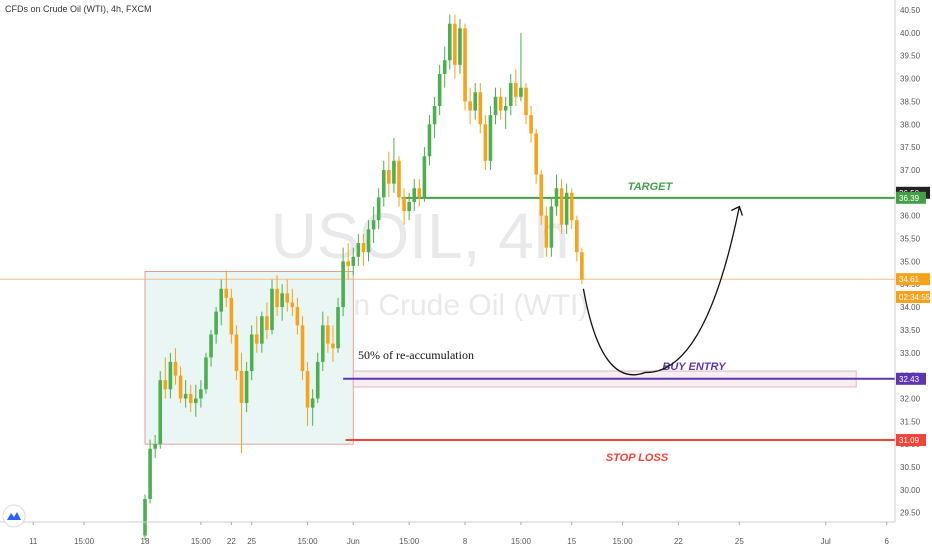 The height and width of the screenshot is (550, 932). What do you see at coordinates (737, 210) in the screenshot?
I see `projection-arrowhead` at bounding box center [737, 210].